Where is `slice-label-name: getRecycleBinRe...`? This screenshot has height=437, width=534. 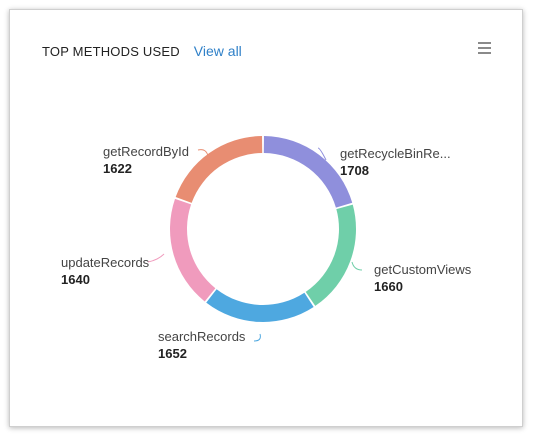
slice-label-name: getRecycleBinRe... is located at coordinates (395, 153).